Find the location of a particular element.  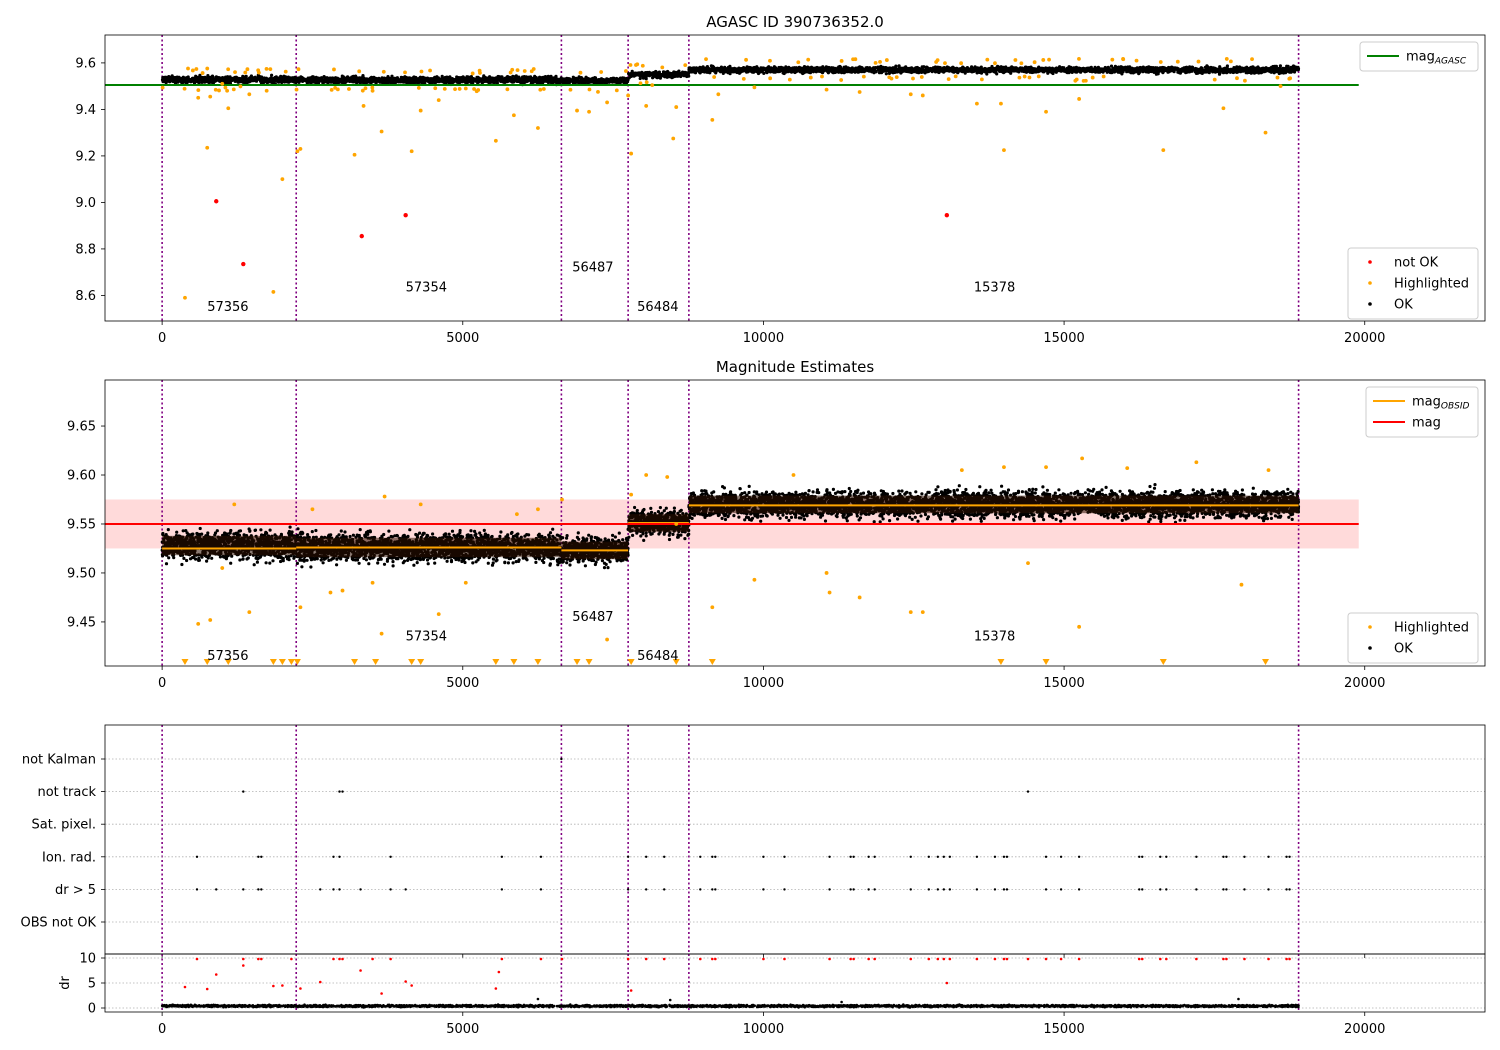

panel1-ytick-label: 8.6 is located at coordinates (85, 296).